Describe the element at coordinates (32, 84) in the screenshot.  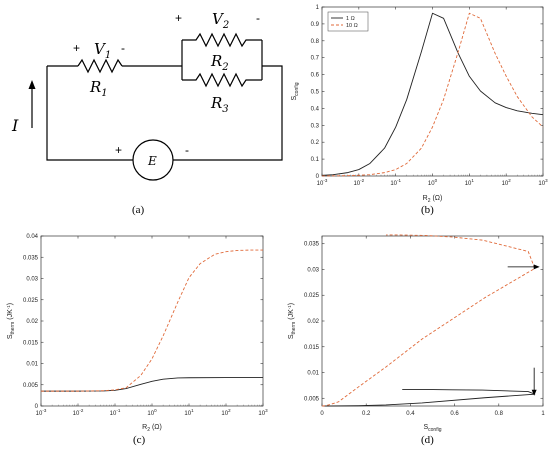
I see `current-arrowhead` at that location.